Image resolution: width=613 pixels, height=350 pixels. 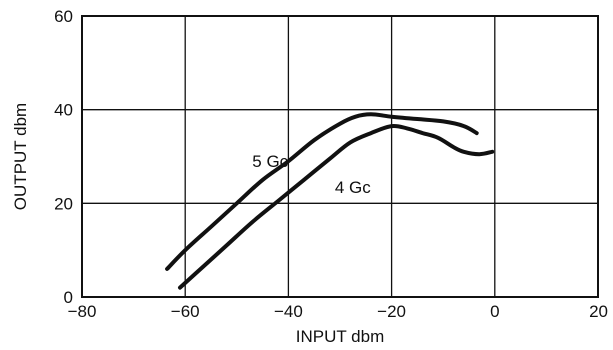 I want to click on x-tick-label-3: −20, so click(x=391, y=311).